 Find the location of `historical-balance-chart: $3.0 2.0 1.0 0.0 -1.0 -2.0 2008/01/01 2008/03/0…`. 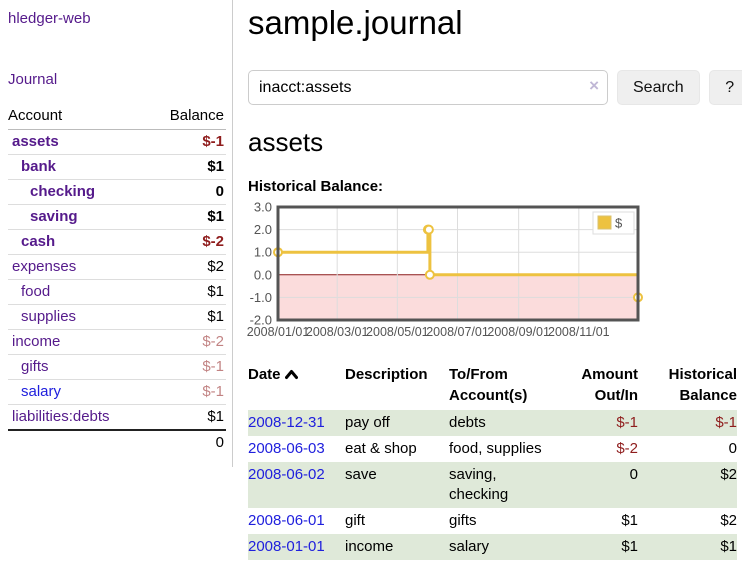

historical-balance-chart: $3.0 2.0 1.0 0.0 -1.0 -2.0 2008/01/01 2008/03/0… is located at coordinates (446, 272).